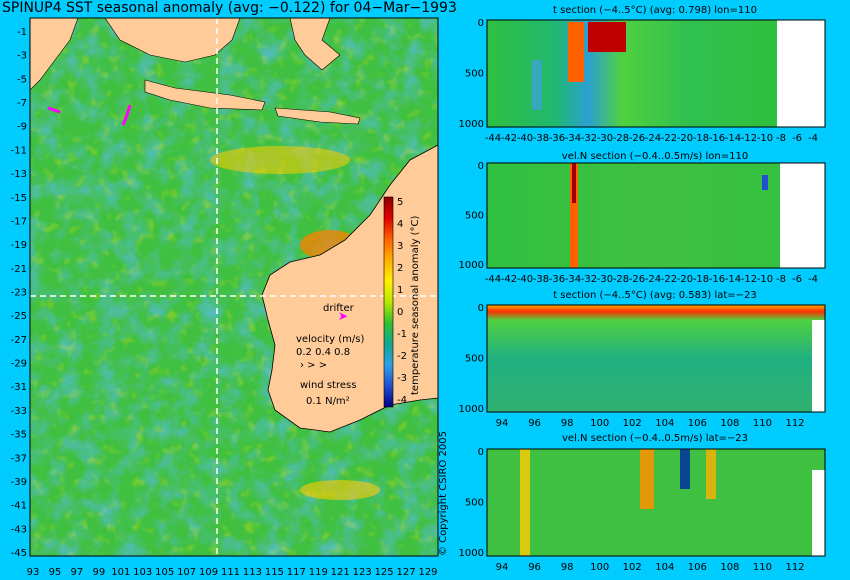 This screenshot has width=850, height=580. What do you see at coordinates (599, 567) in the screenshot?
I see `panel-x-tick-label: 100` at bounding box center [599, 567].